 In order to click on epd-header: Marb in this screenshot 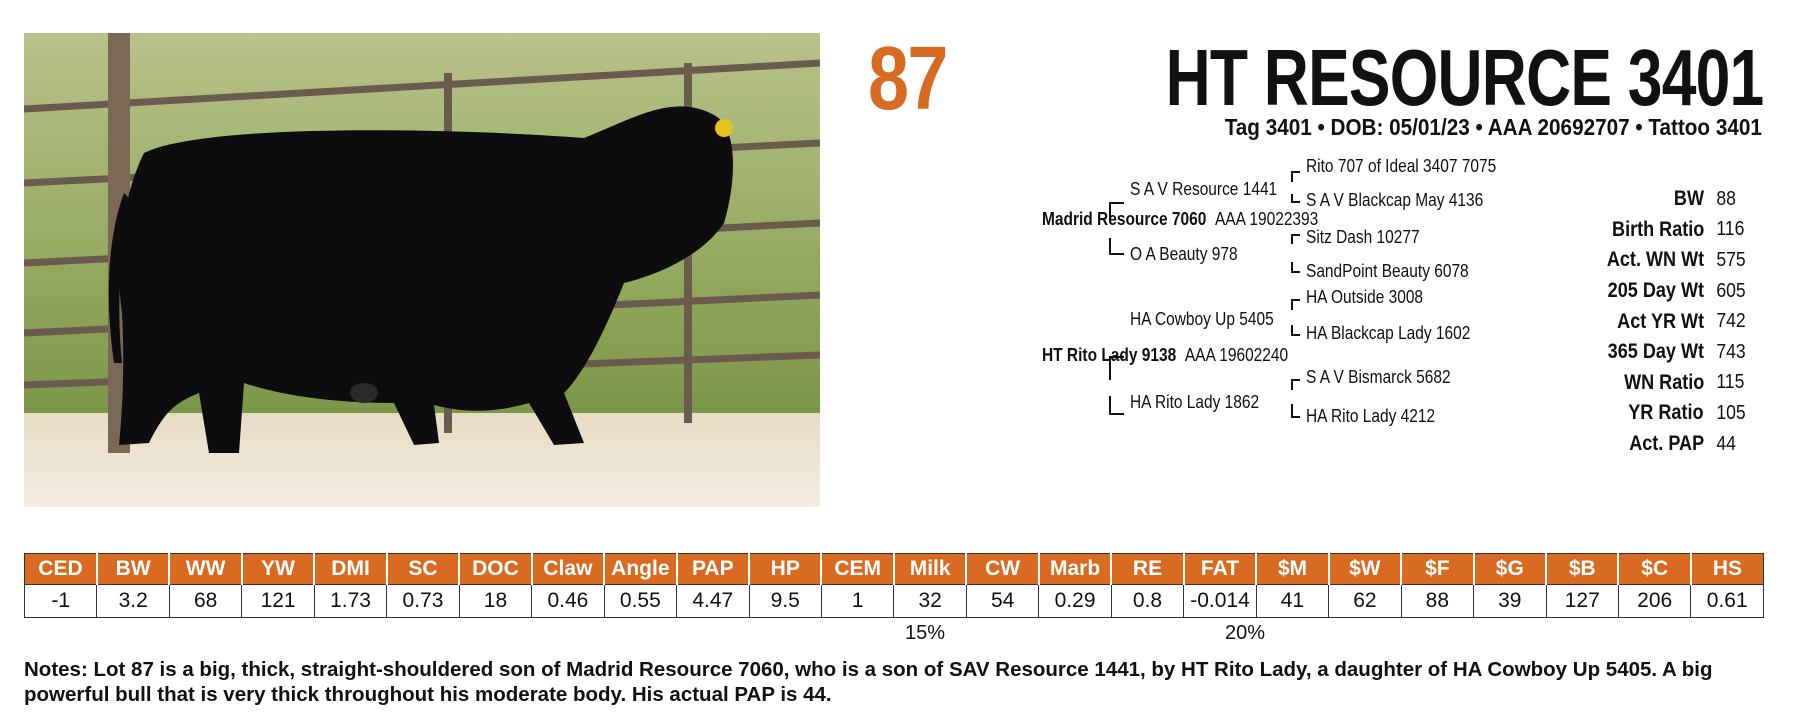, I will do `click(1075, 569)`.